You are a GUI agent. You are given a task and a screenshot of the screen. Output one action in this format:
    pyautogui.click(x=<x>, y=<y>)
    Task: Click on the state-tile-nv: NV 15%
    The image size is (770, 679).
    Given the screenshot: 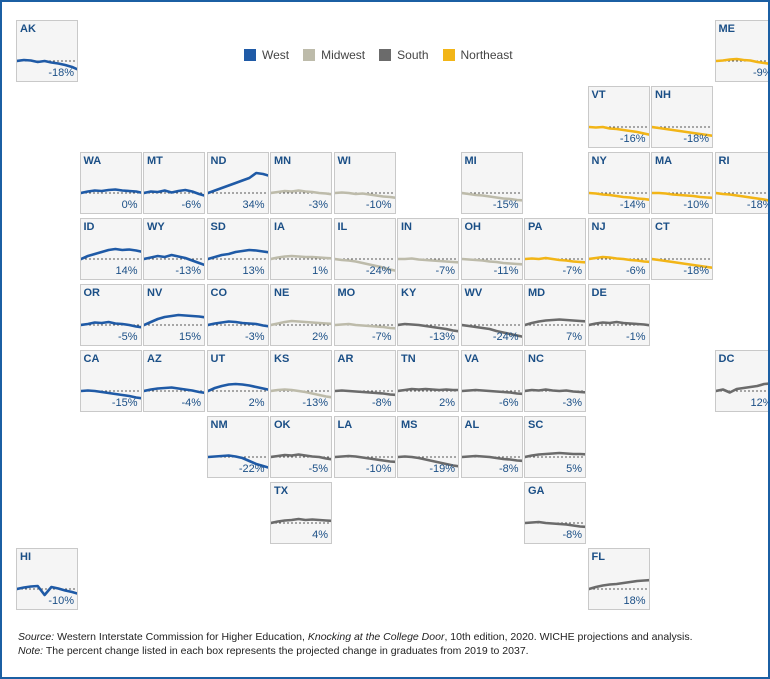 What is the action you would take?
    pyautogui.click(x=174, y=315)
    